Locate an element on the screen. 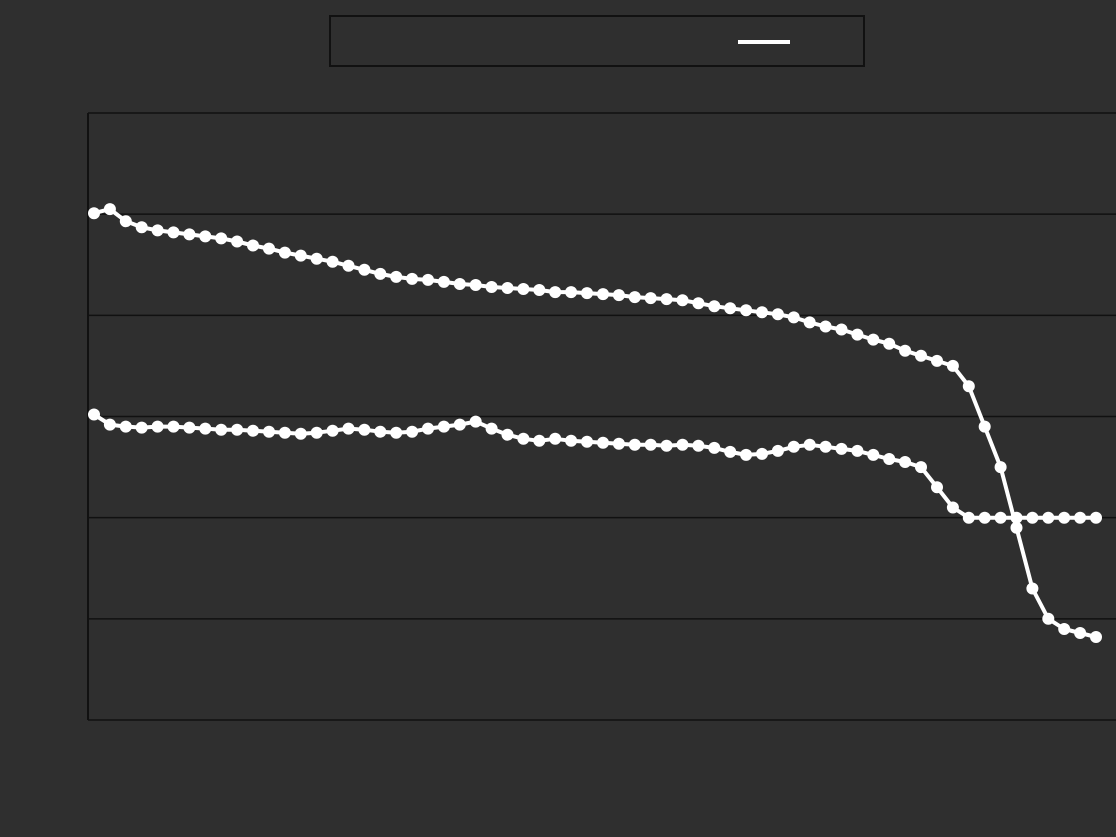 The height and width of the screenshot is (837, 1116). series-line is located at coordinates (595, 466).